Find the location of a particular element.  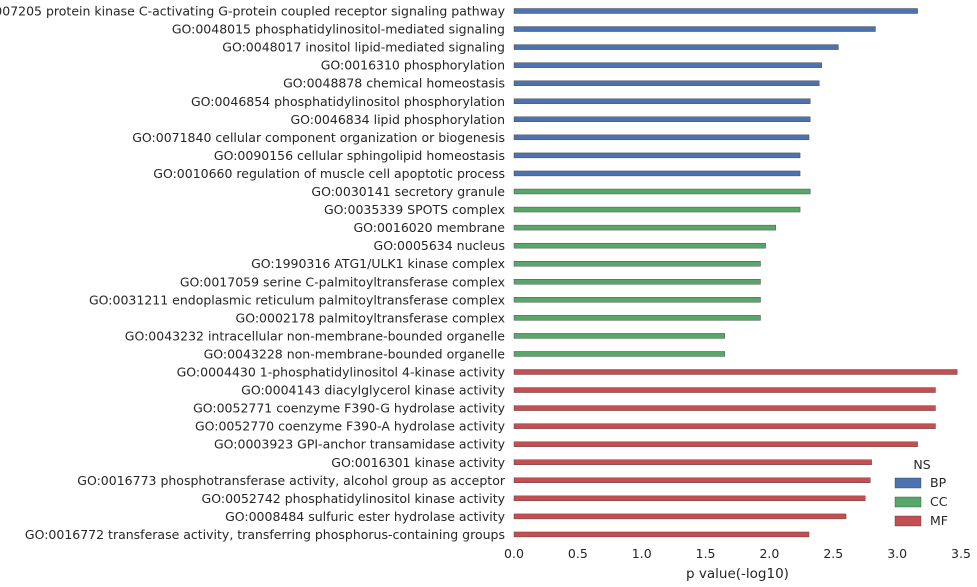

legend: NS BP CC MF is located at coordinates (921, 492).